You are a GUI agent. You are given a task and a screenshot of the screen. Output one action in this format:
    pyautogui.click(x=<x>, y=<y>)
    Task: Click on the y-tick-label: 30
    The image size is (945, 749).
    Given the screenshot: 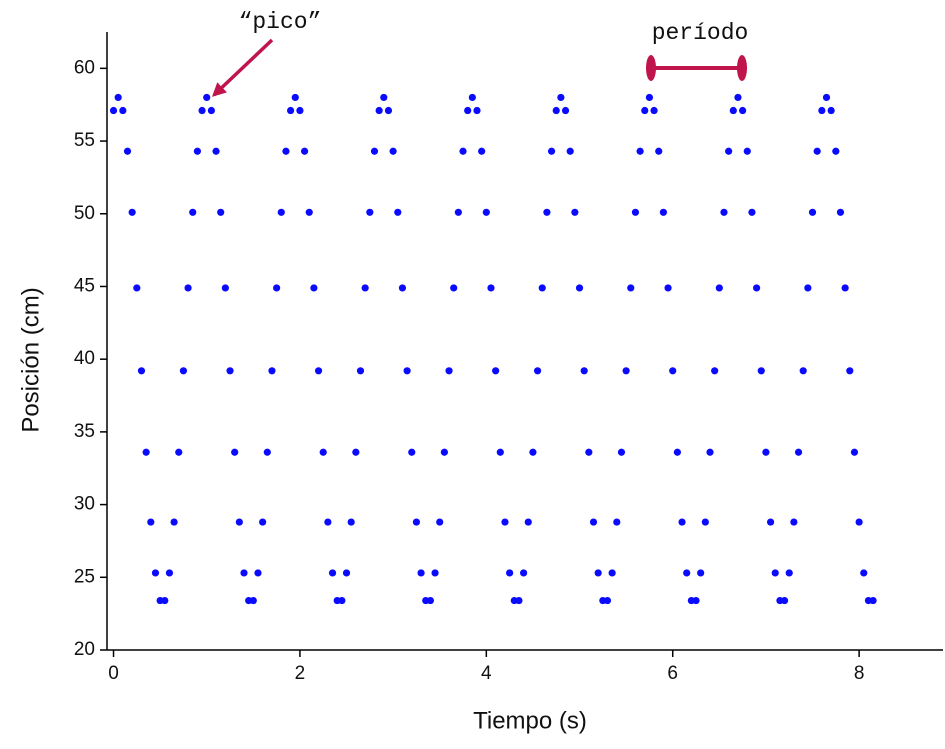 What is the action you would take?
    pyautogui.click(x=84, y=504)
    